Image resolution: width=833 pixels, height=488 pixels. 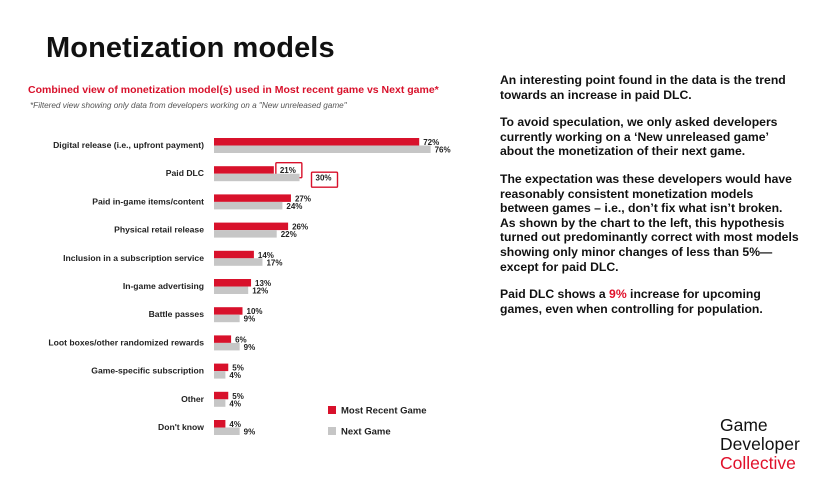 What do you see at coordinates (177, 314) in the screenshot?
I see `category-label: Battle passes` at bounding box center [177, 314].